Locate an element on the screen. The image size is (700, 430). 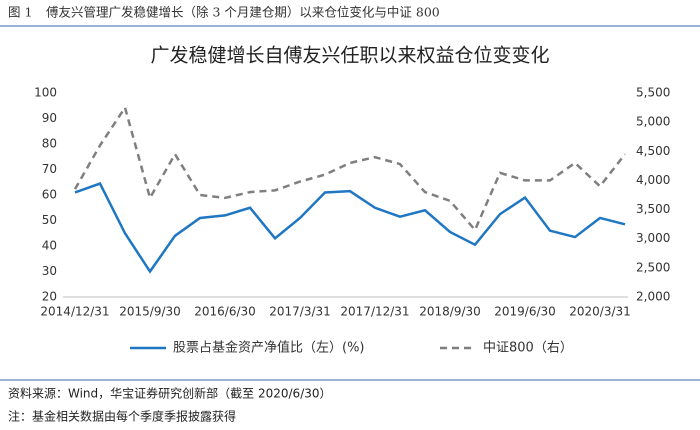
y-tick-label: 70 is located at coordinates (49, 169).